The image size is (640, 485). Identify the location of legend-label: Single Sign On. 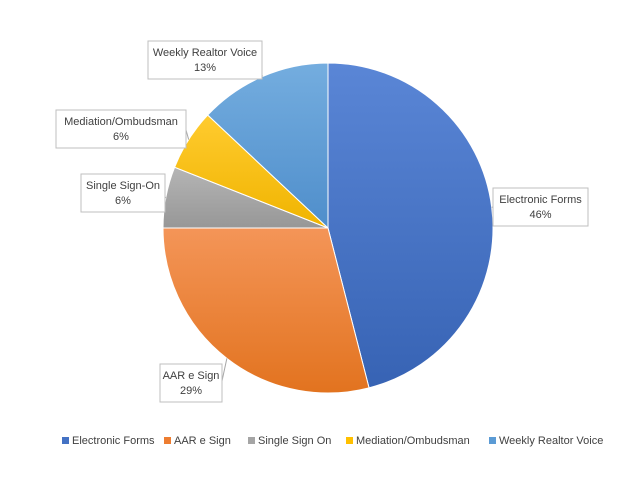
(294, 441).